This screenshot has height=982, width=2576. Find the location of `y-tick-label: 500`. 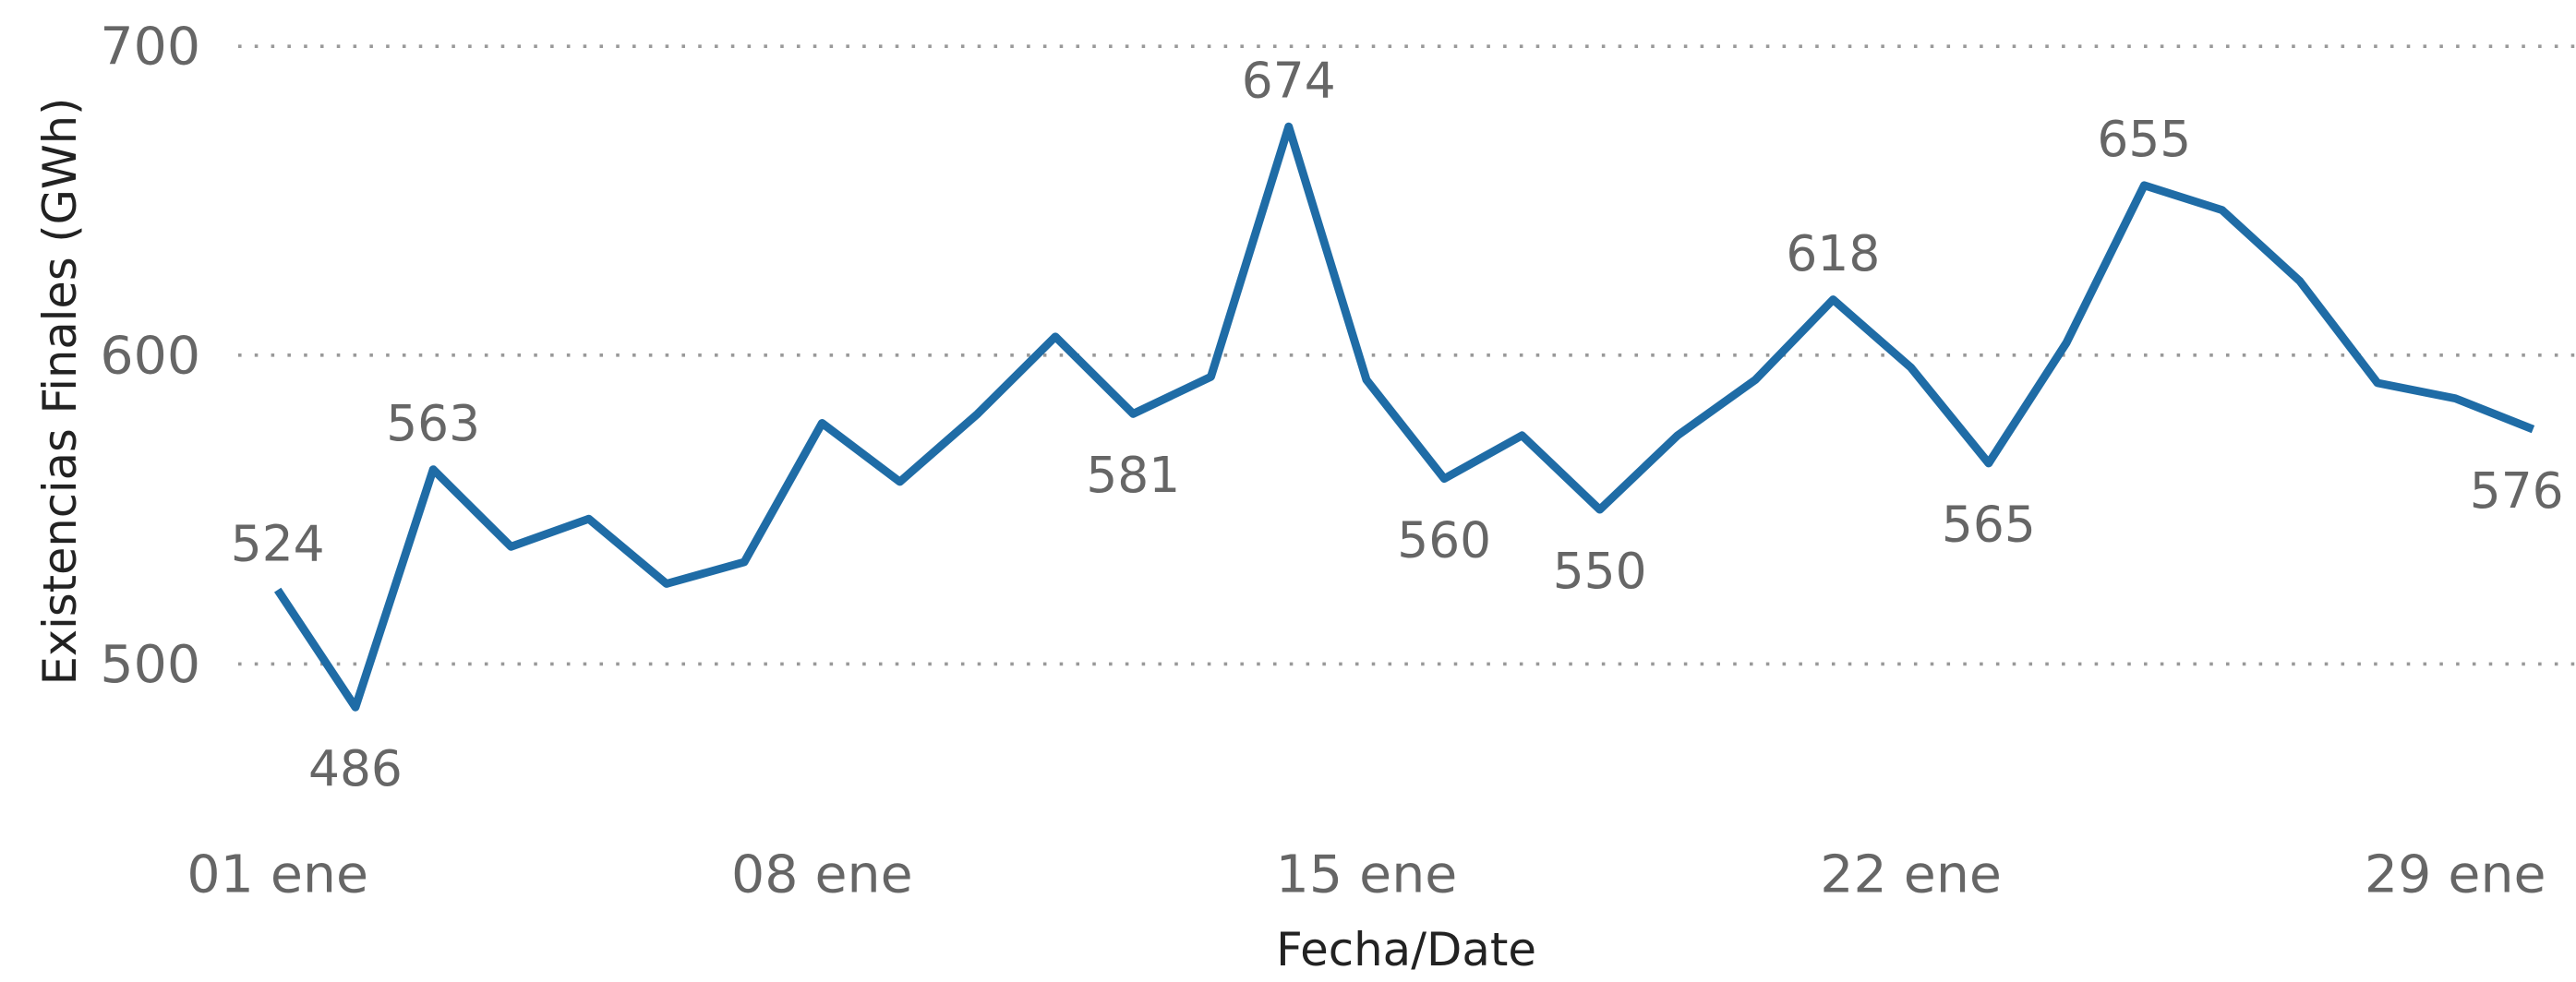

y-tick-label: 500 is located at coordinates (150, 665).